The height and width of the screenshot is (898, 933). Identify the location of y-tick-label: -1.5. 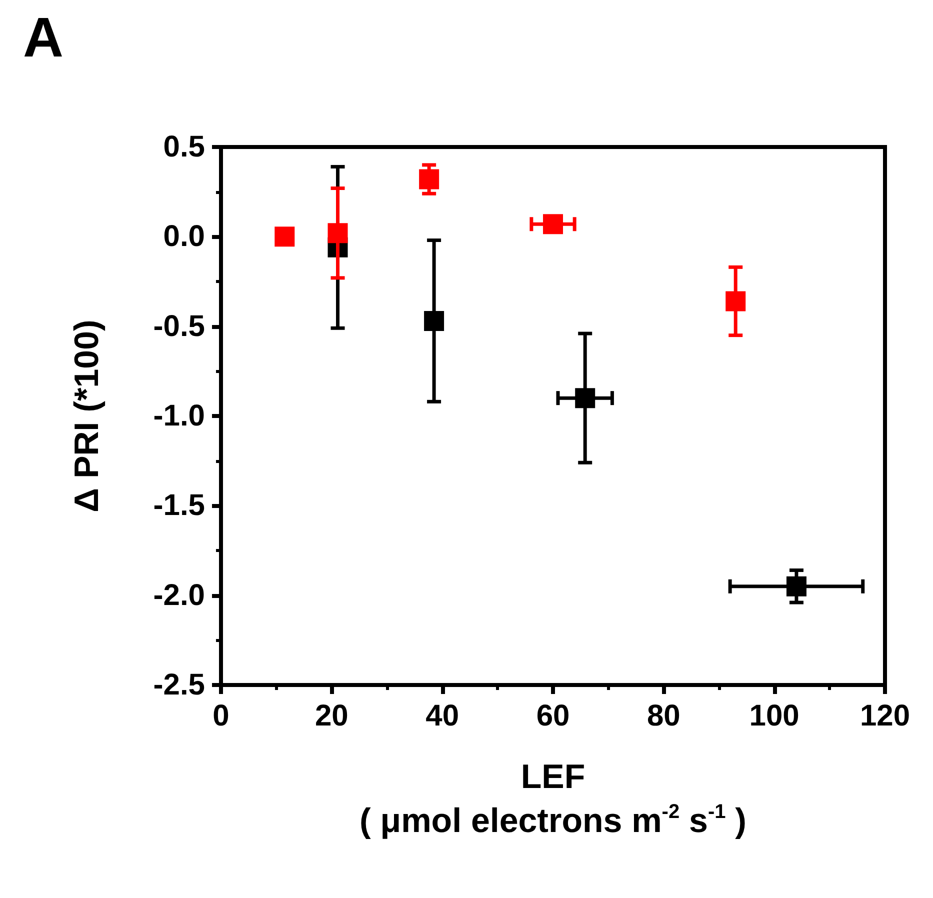
(179, 505).